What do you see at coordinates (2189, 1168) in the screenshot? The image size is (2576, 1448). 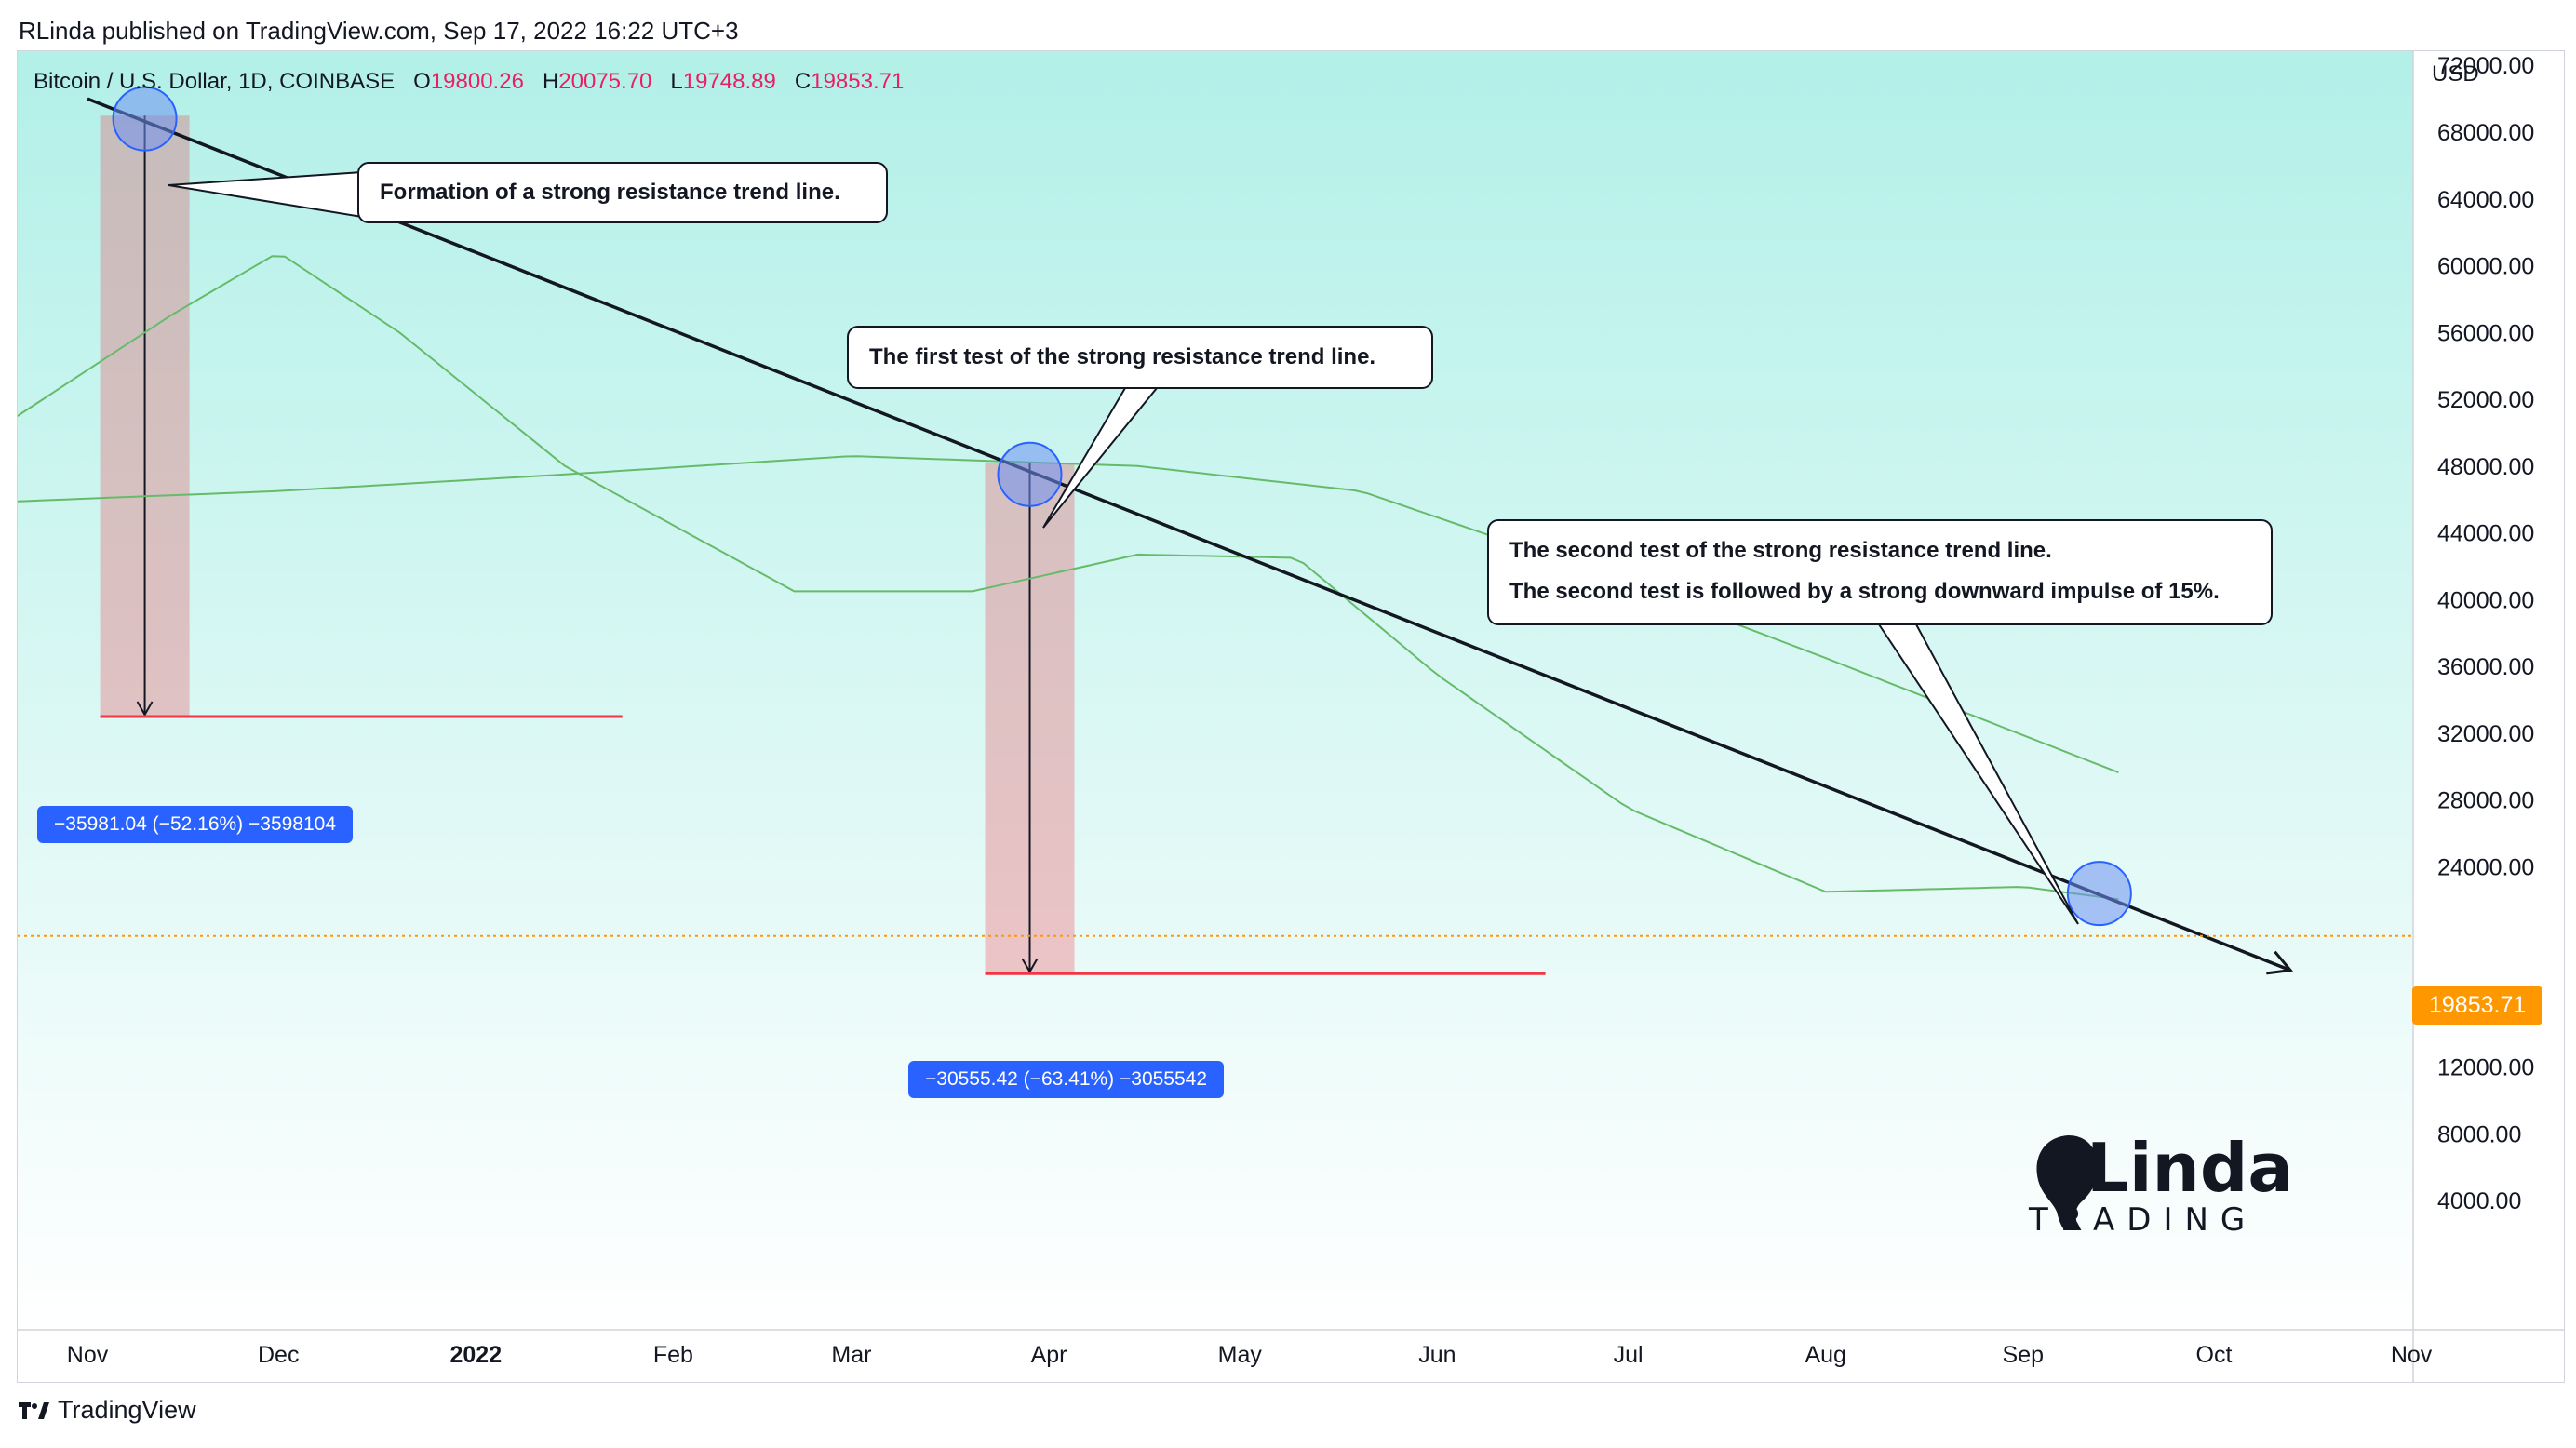 I see `logo-wordmark-top: Linda` at bounding box center [2189, 1168].